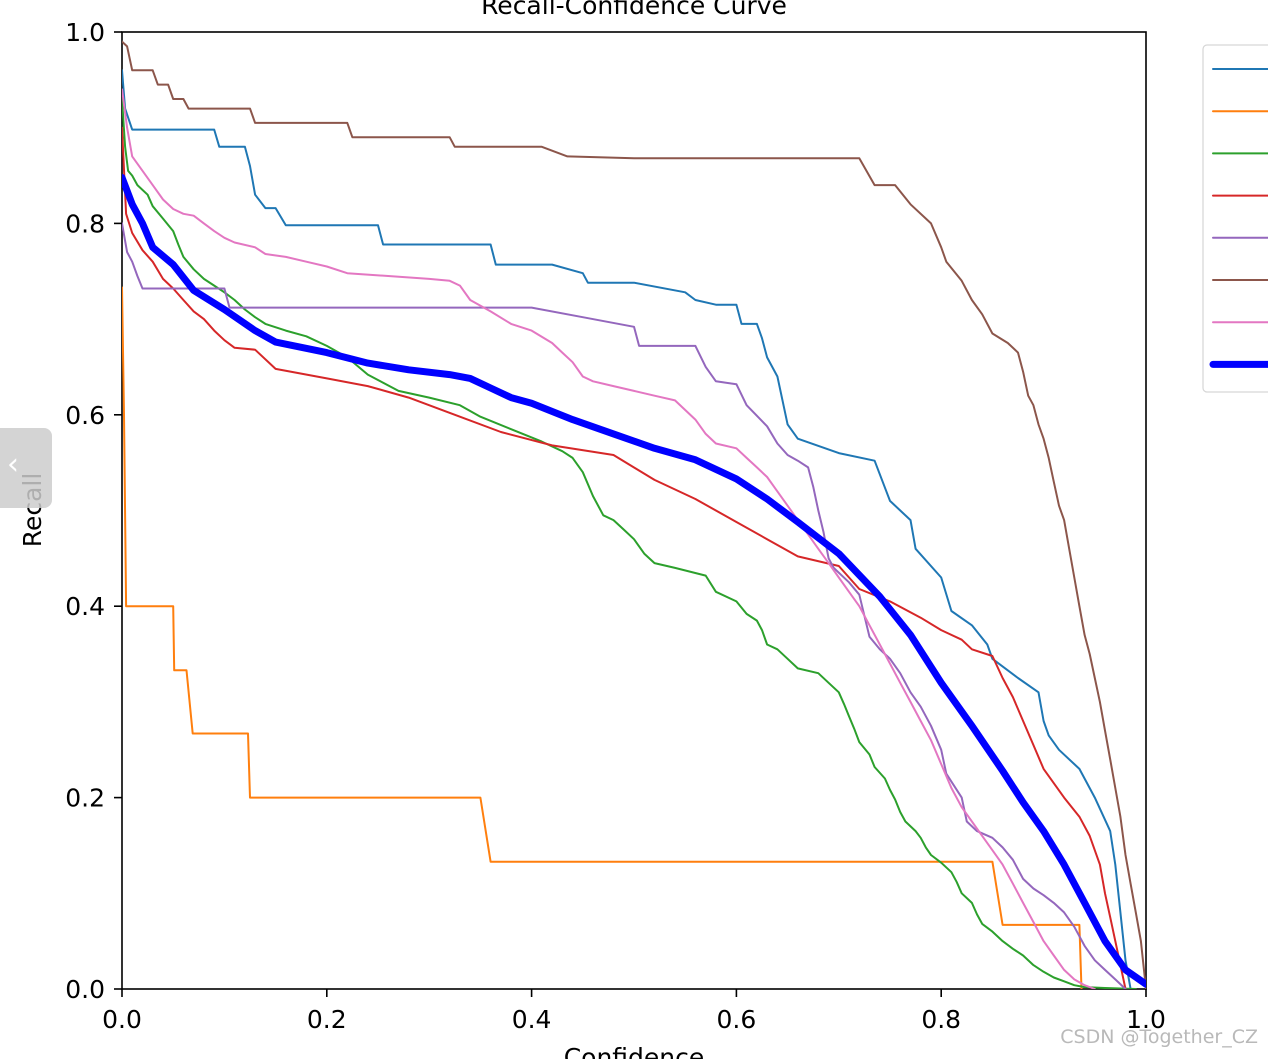 Image resolution: width=1268 pixels, height=1059 pixels. Describe the element at coordinates (327, 1019) in the screenshot. I see `x-tick-label: 0.2` at that location.